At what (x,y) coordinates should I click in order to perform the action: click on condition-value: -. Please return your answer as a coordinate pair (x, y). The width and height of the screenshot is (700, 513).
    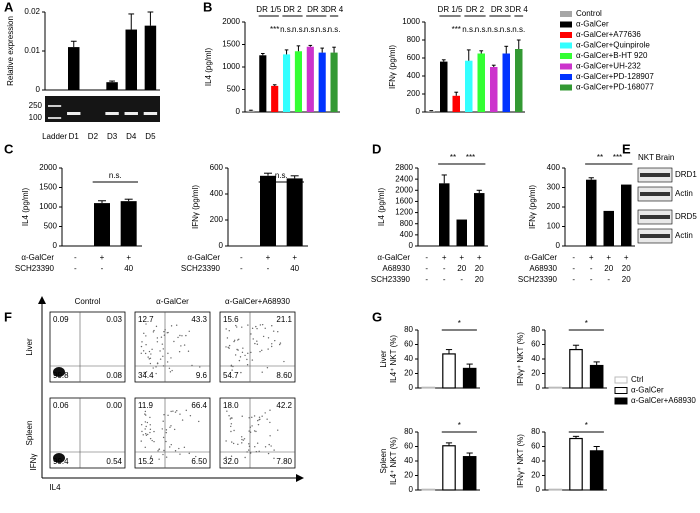
    Looking at the image, I should click on (426, 257).